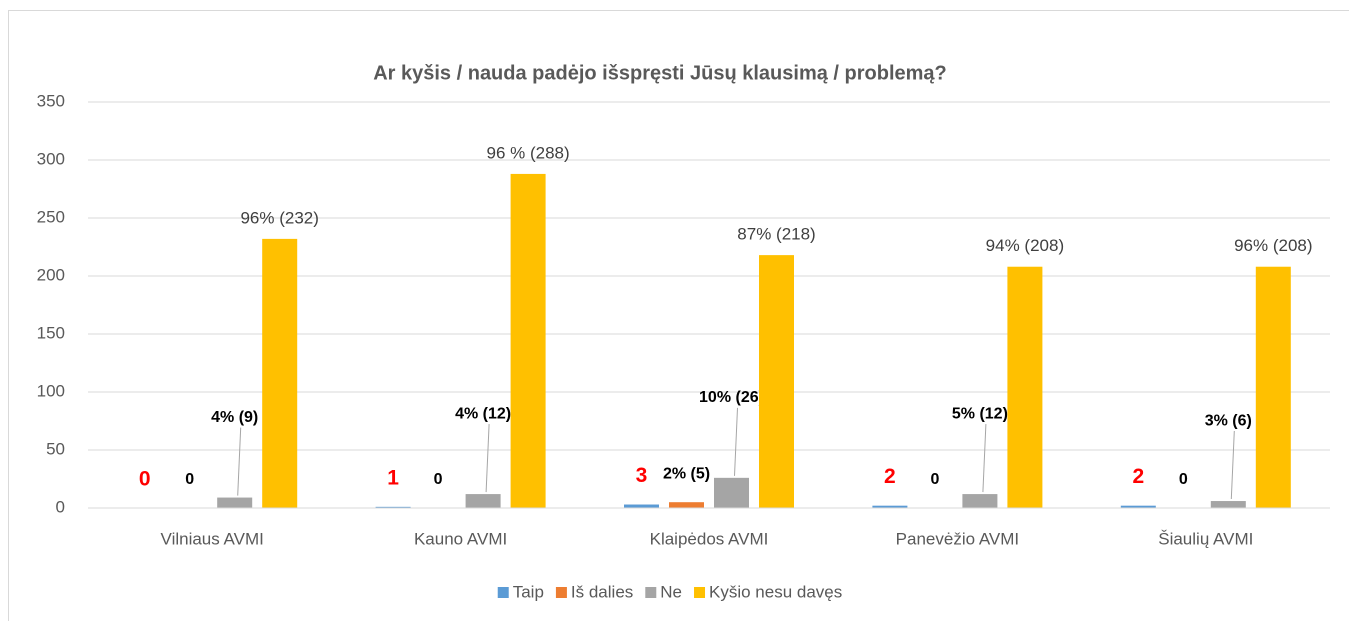 This screenshot has width=1349, height=621. Describe the element at coordinates (776, 234) in the screenshot. I see `value-label: 87% (218)` at that location.